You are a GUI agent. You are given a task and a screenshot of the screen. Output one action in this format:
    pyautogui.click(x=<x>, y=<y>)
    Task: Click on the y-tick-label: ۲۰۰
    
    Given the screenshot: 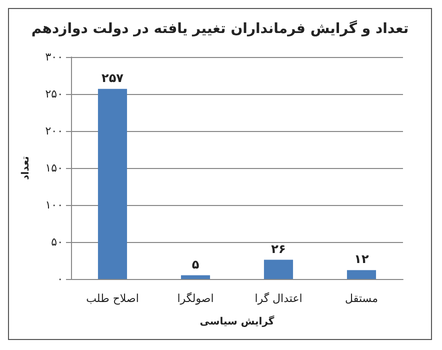 What is the action you would take?
    pyautogui.click(x=54, y=131)
    